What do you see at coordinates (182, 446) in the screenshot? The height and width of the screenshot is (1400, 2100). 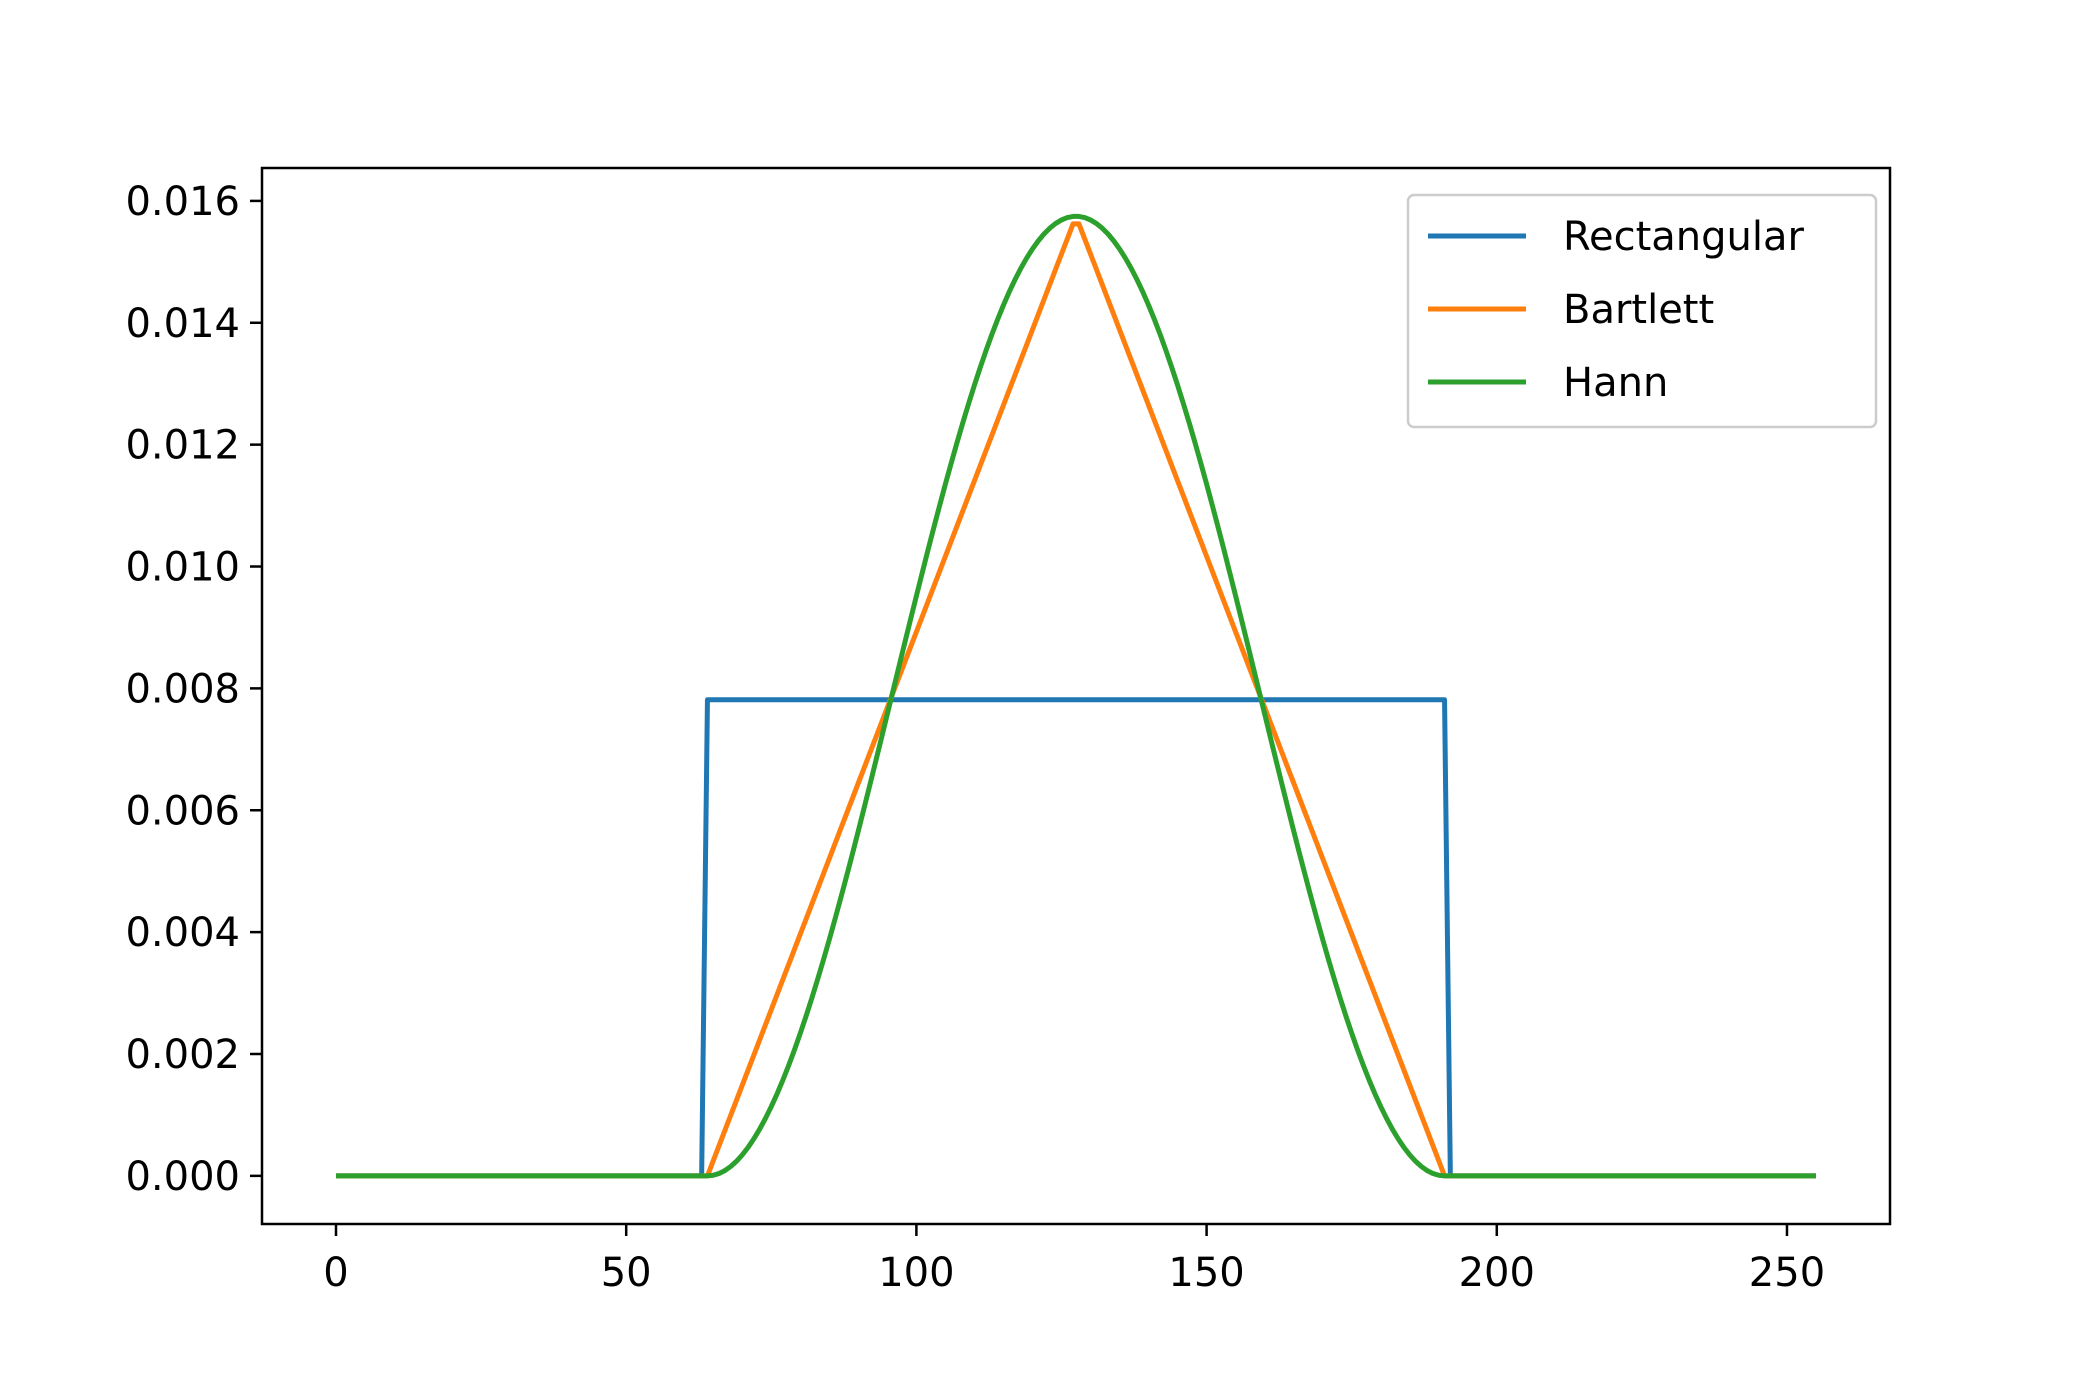 I see `y-tick-label: 0.012` at bounding box center [182, 446].